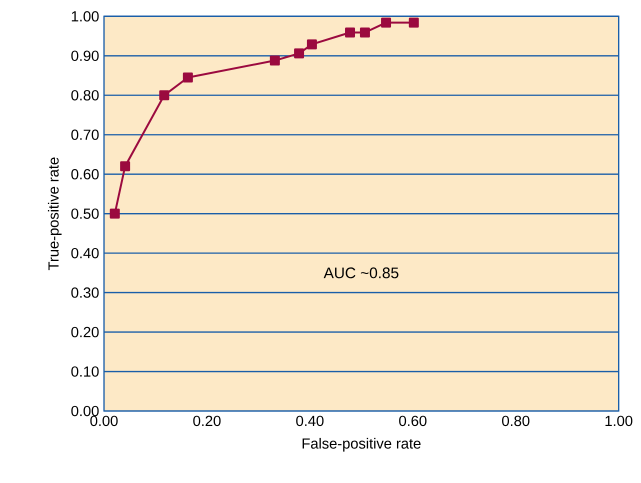  Describe the element at coordinates (516, 421) in the screenshot. I see `x-tick-label: 0.80` at that location.